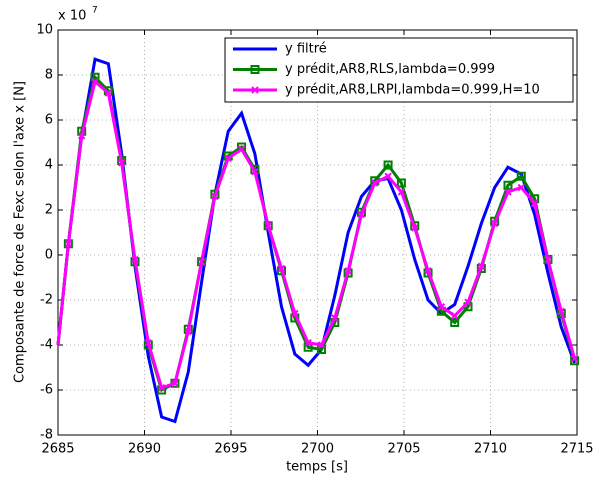 Image resolution: width=603 pixels, height=480 pixels. Describe the element at coordinates (49, 75) in the screenshot. I see `y-tick-label: 8` at that location.